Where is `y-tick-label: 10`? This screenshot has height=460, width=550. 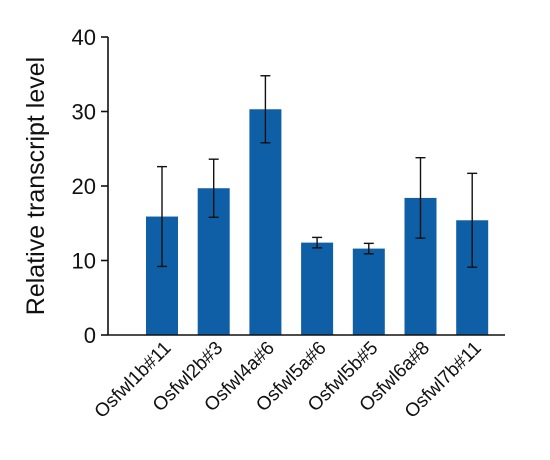
y-tick-label: 10 is located at coordinates (84, 261).